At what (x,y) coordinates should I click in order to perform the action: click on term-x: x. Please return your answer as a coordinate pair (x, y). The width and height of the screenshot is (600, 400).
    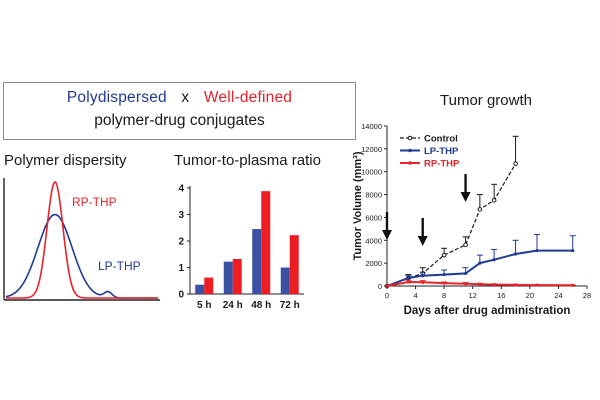
    Looking at the image, I should click on (185, 97).